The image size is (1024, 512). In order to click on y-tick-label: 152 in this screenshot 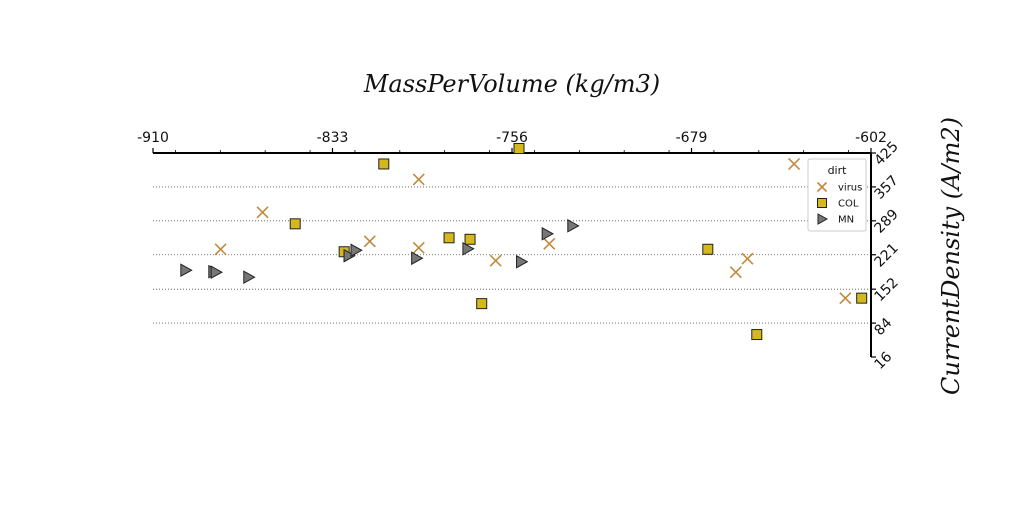, I will do `click(887, 290)`.